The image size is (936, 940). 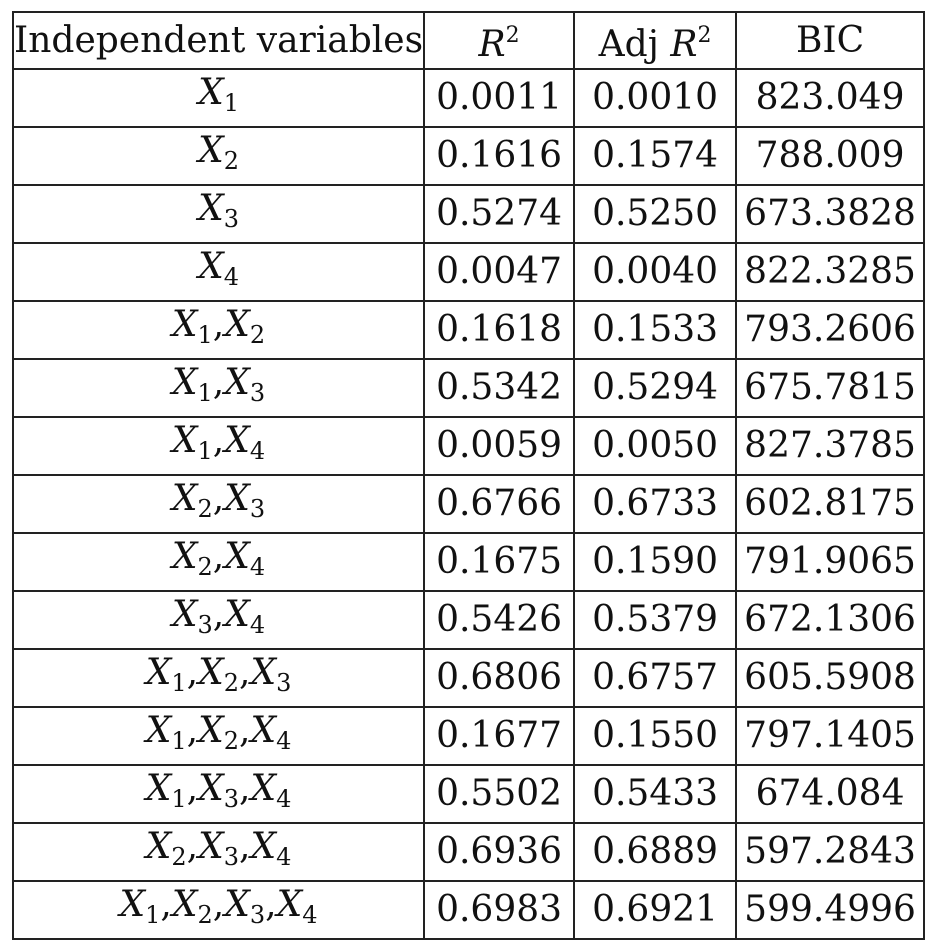 I want to click on cell-independent-variables: X1,X3,X4, so click(x=218, y=794).